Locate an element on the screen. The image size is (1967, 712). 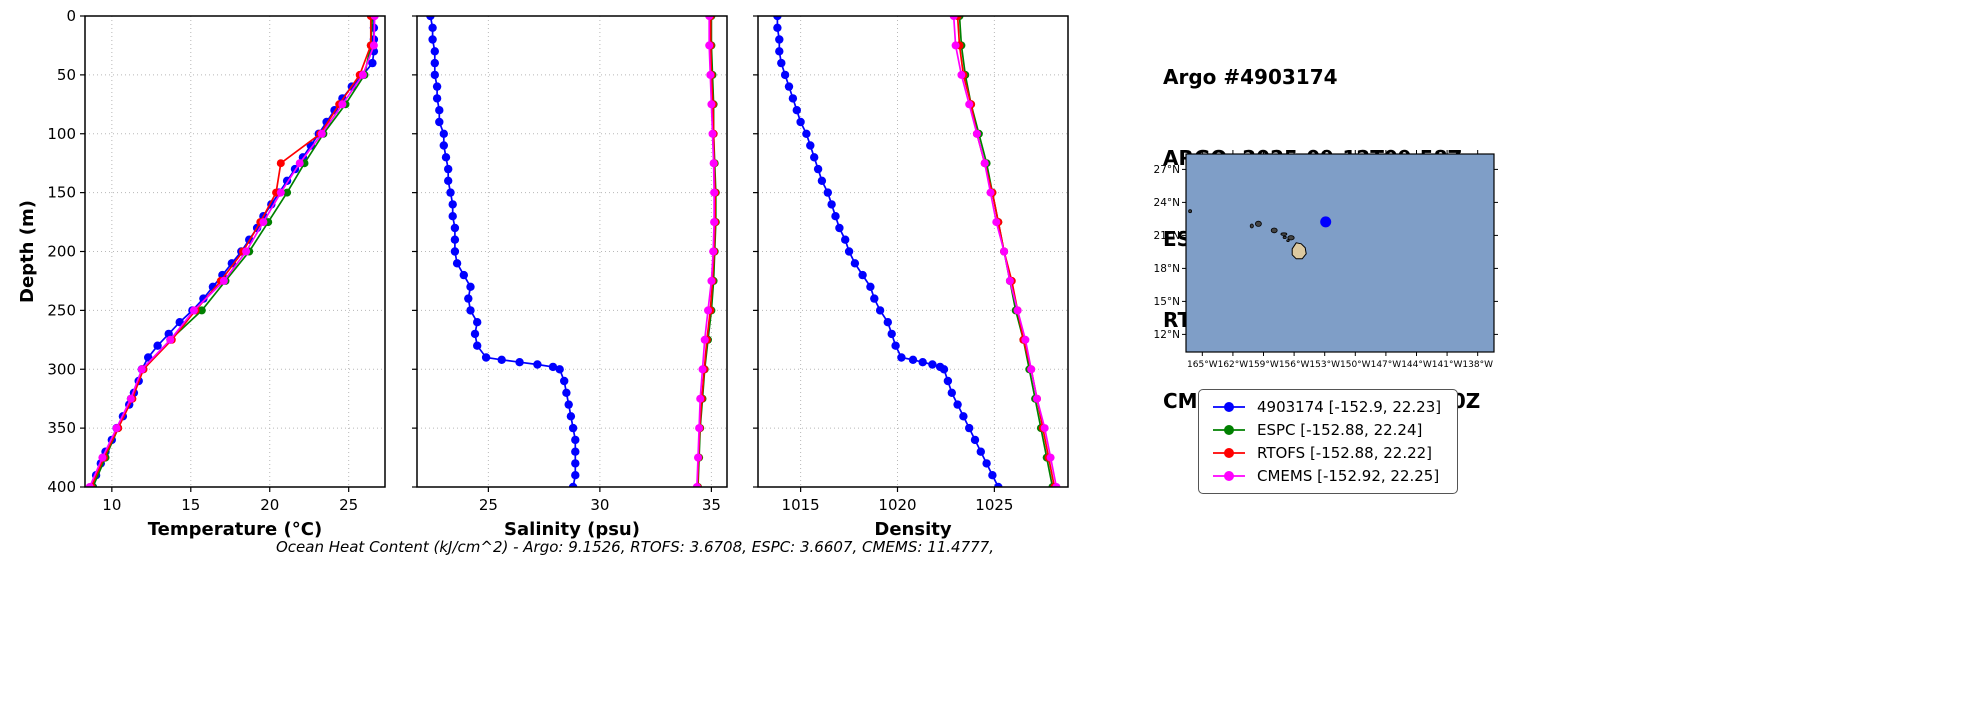
legend-item: RTOFS [-152.88, 22.22] is located at coordinates (1326, 453).